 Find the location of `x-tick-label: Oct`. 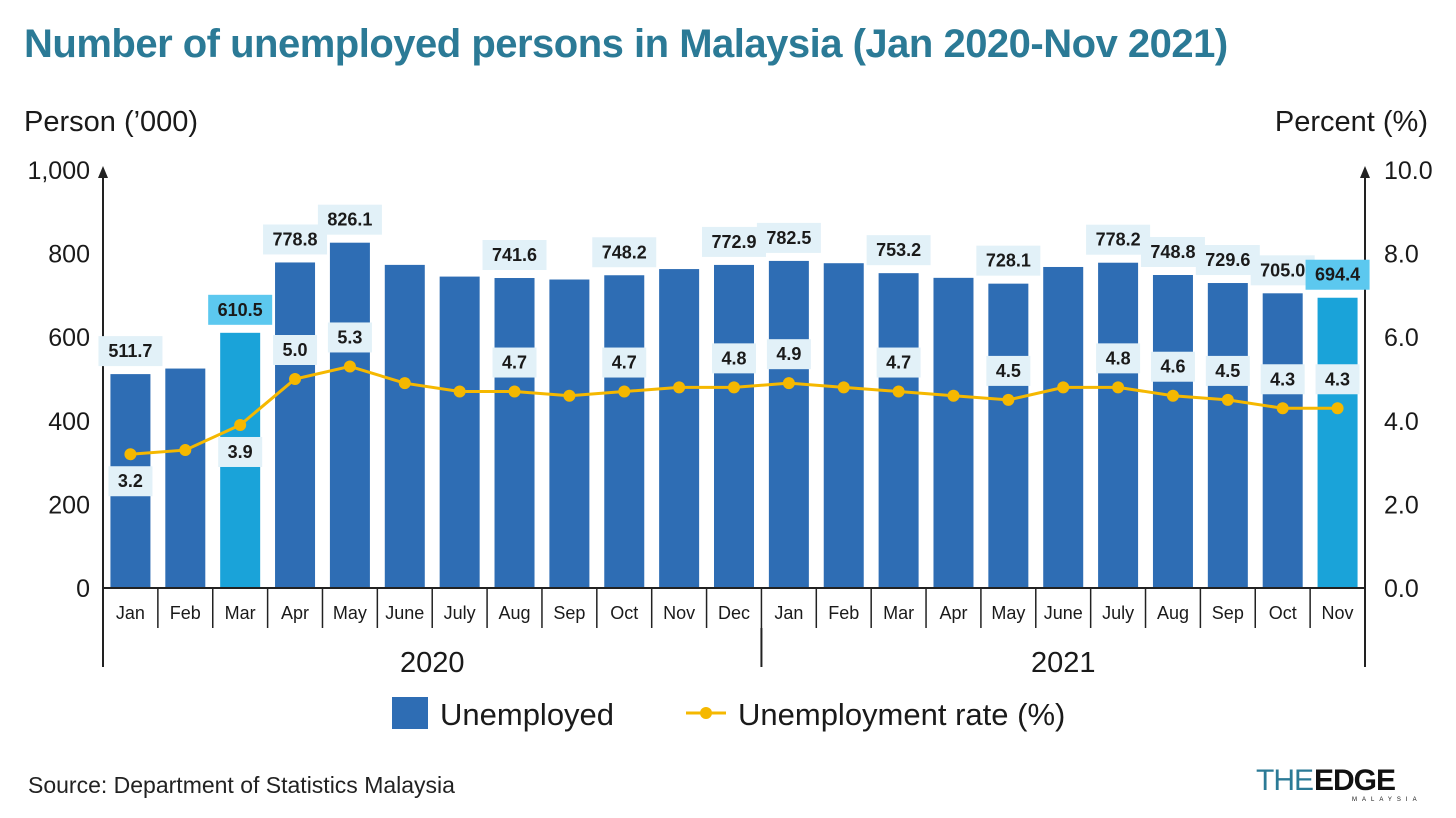

x-tick-label: Oct is located at coordinates (624, 613).